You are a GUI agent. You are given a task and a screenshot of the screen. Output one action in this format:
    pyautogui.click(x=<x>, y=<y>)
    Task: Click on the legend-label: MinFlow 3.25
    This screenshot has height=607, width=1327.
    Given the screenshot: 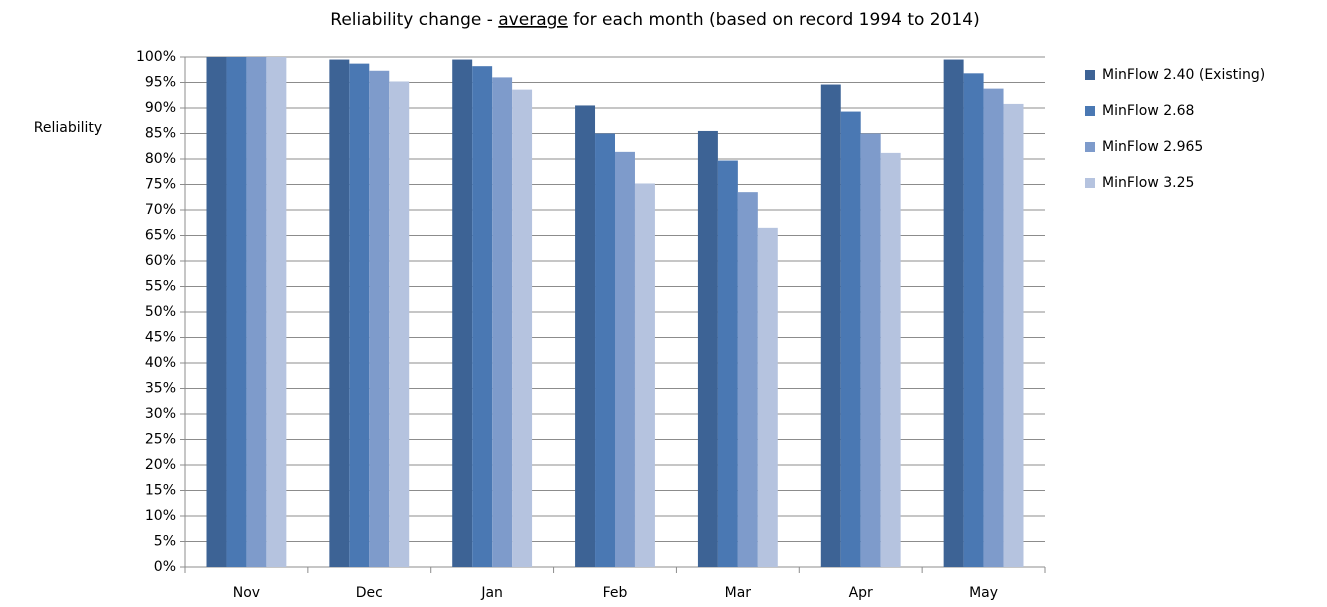 What is the action you would take?
    pyautogui.click(x=1148, y=183)
    